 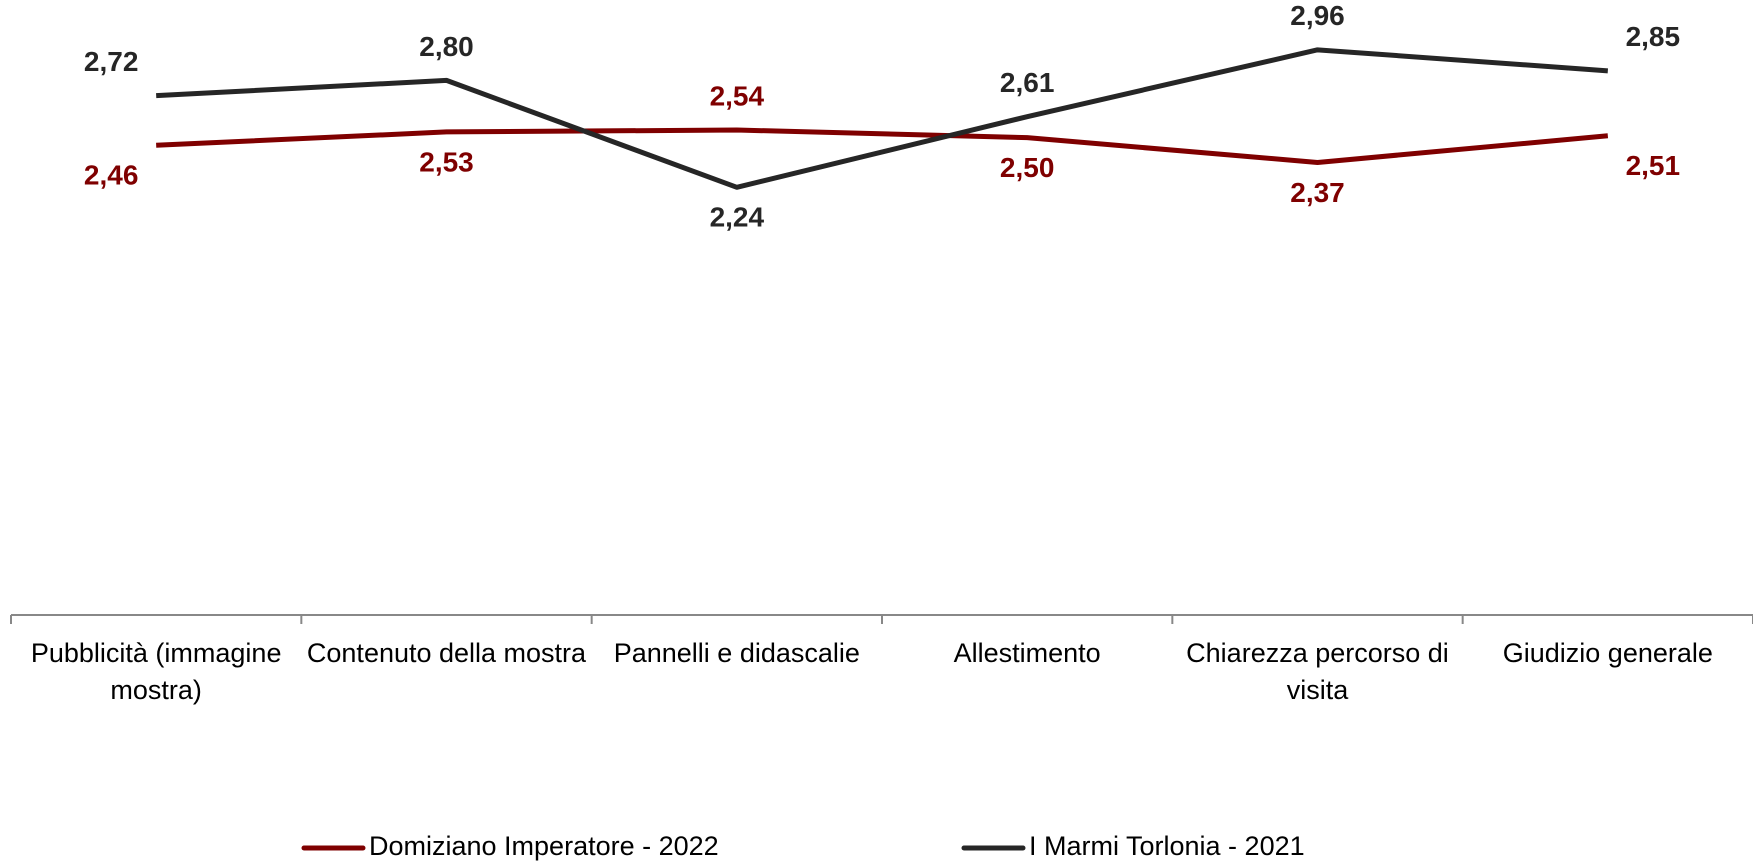 I want to click on data-label: 2,61, so click(x=1027, y=82).